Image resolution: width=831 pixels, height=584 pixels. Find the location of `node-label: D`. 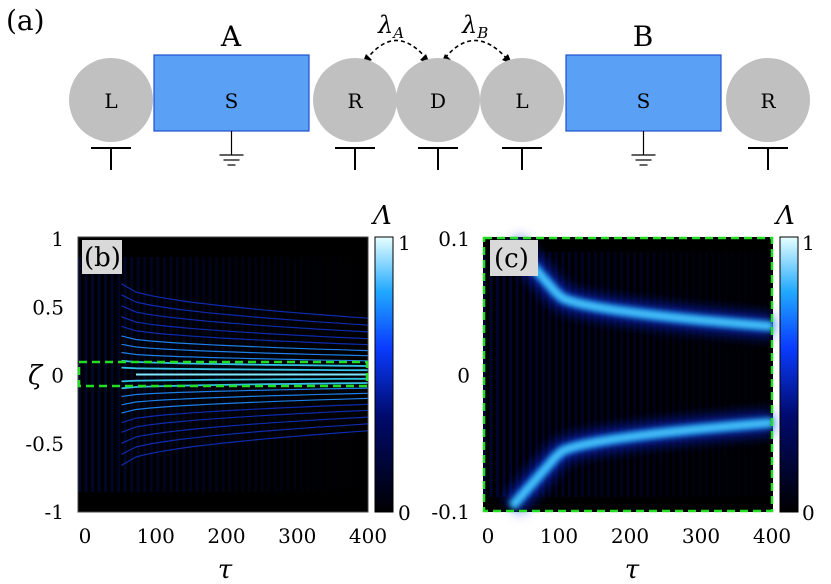

node-label: D is located at coordinates (438, 101).